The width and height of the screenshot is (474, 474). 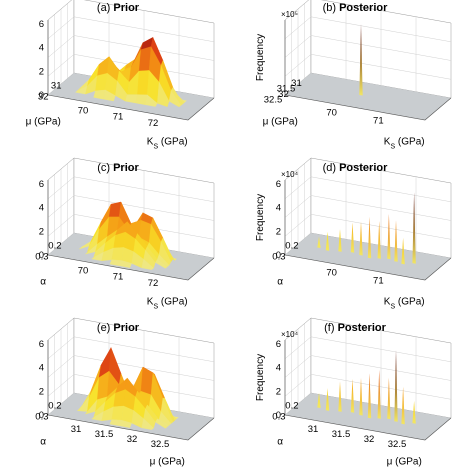 I want to click on panel-f-ylabel: α, so click(x=280, y=442).